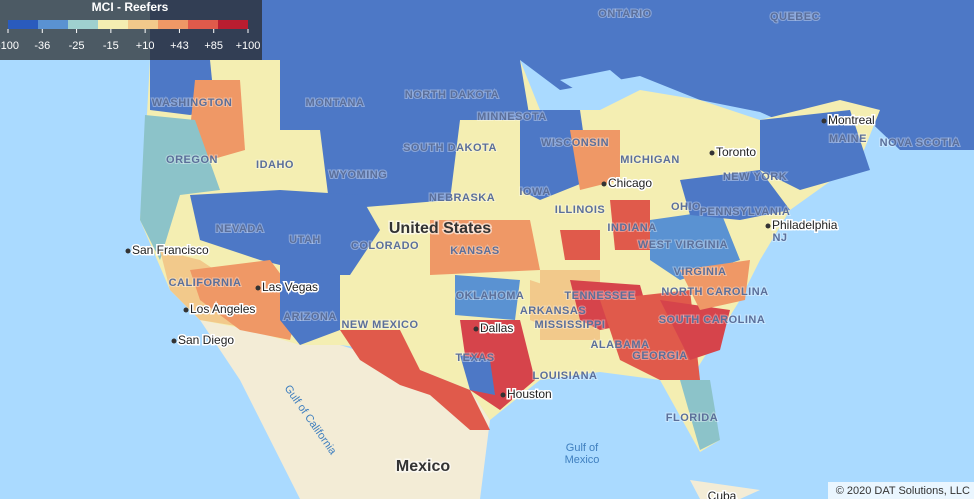 This screenshot has height=499, width=974. I want to click on city-label: Los Angeles, so click(222, 309).